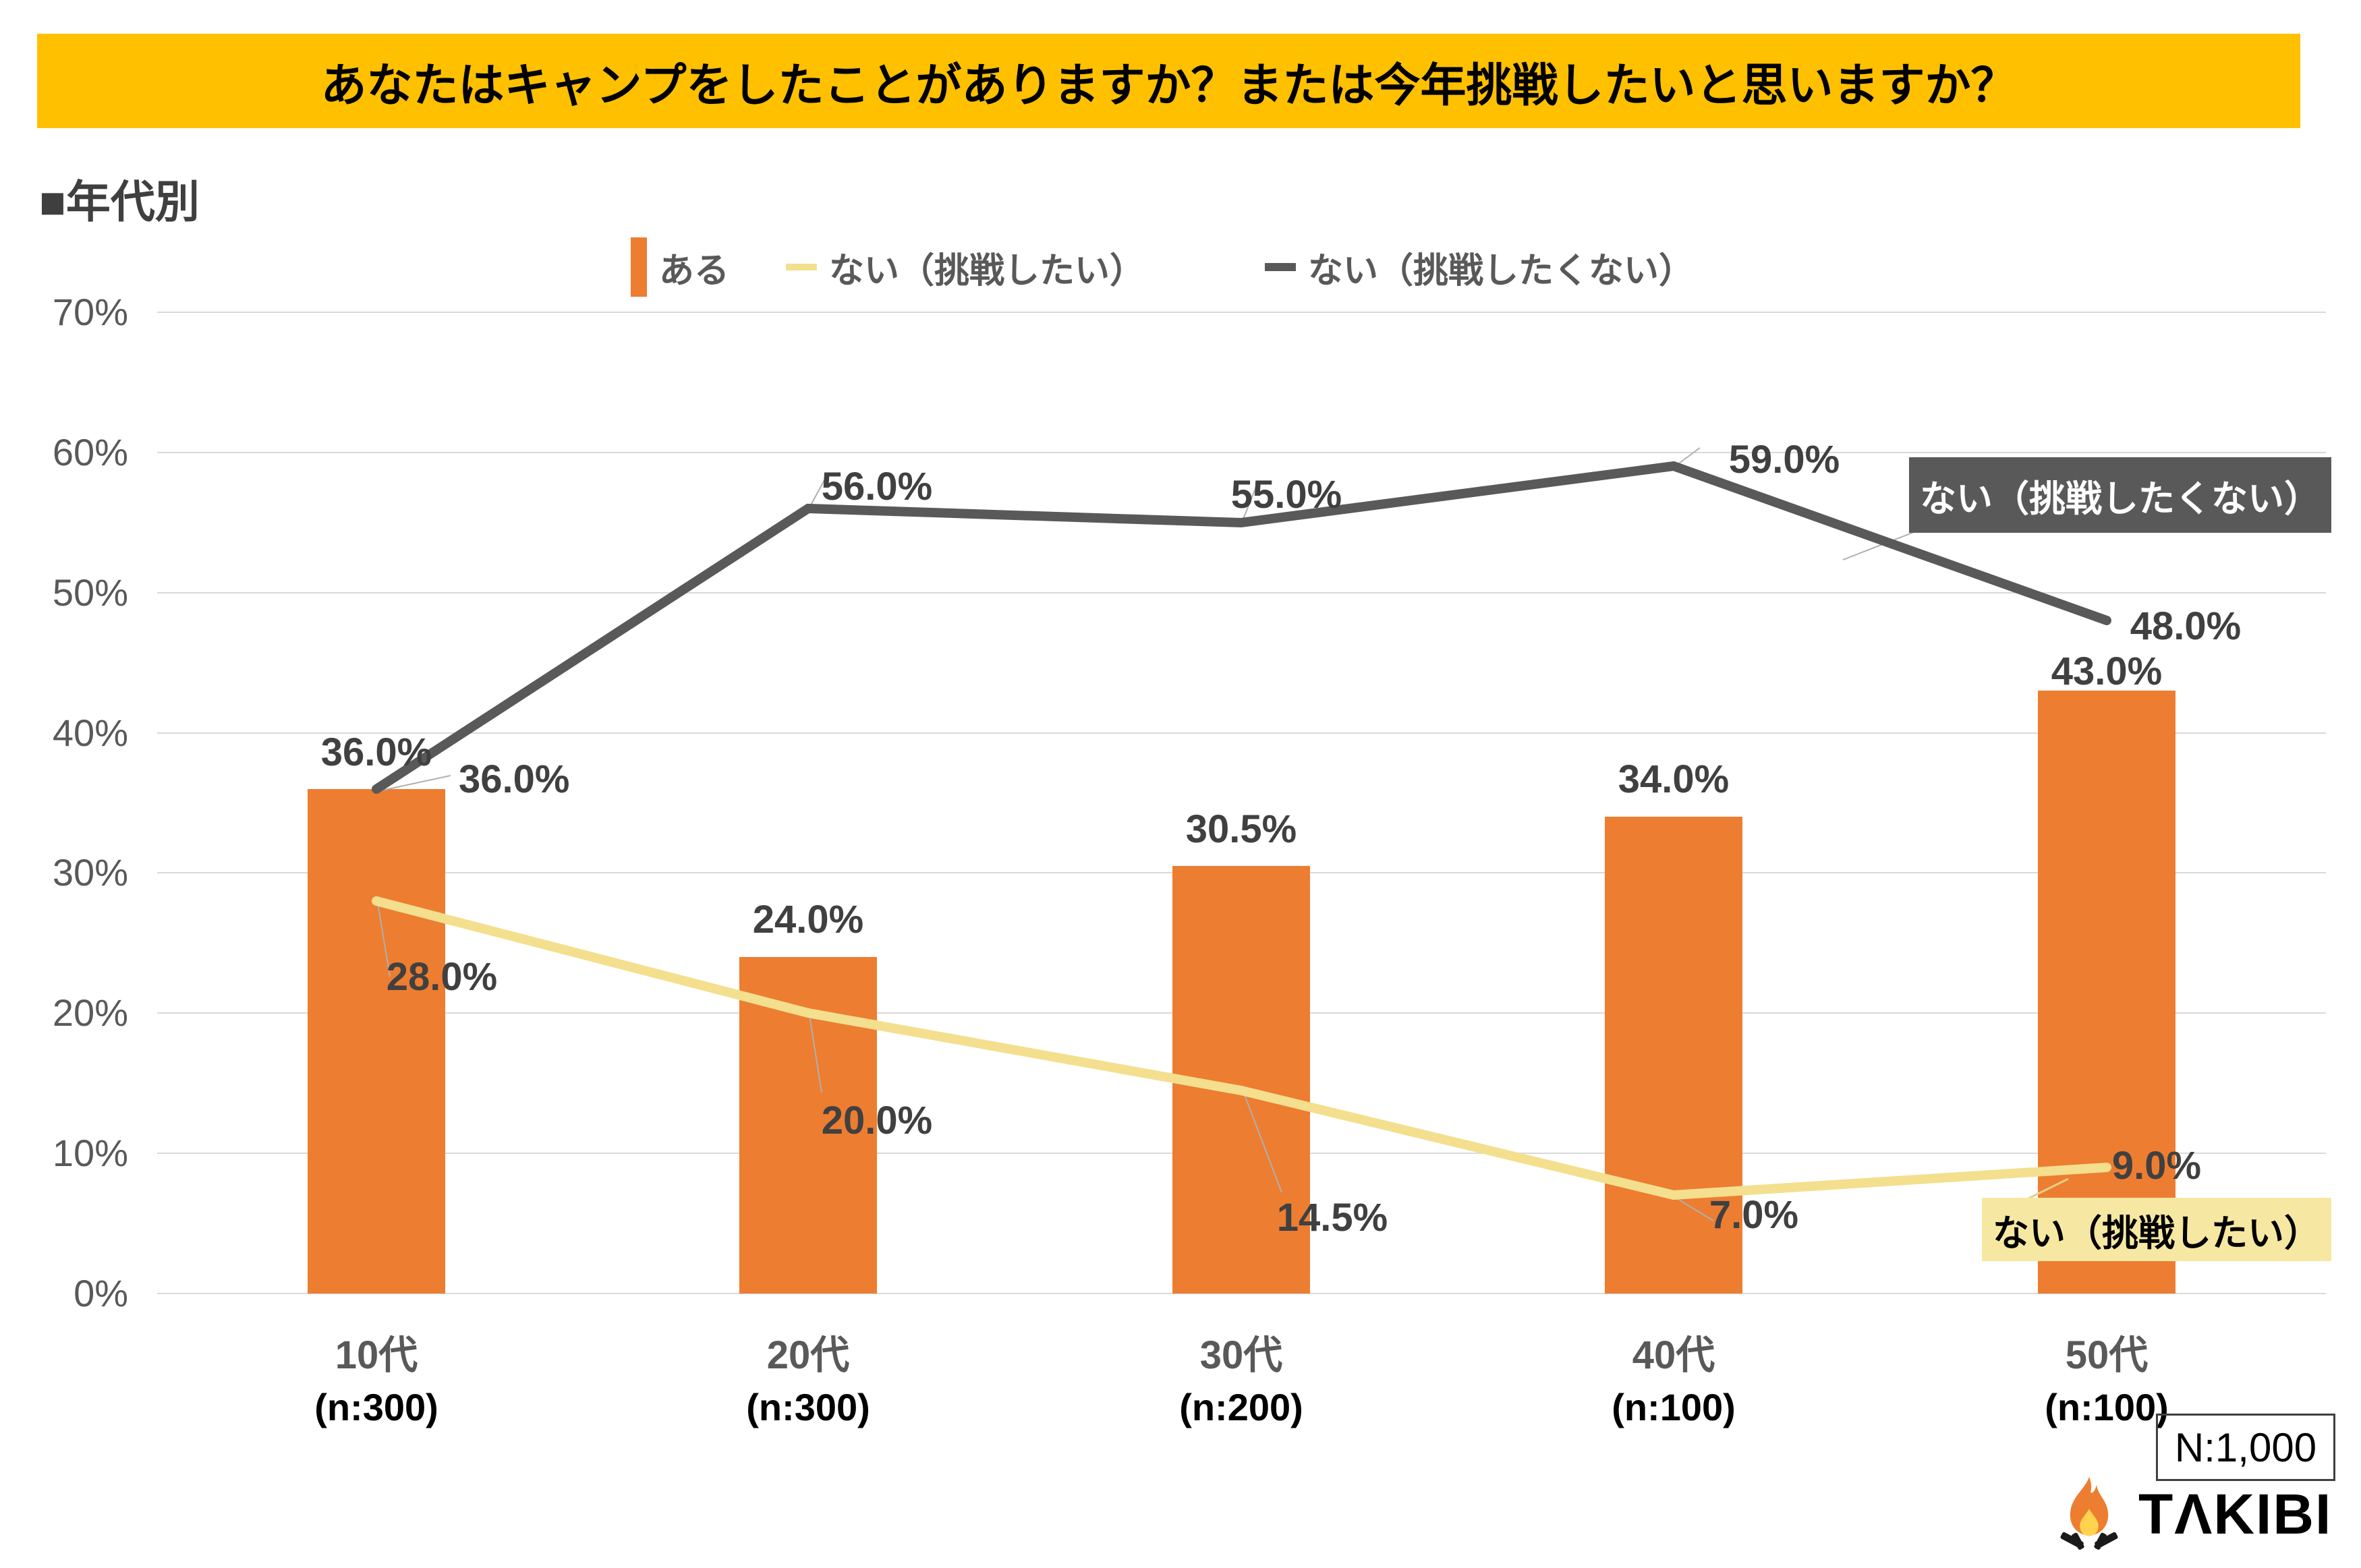 This screenshot has height=1568, width=2361. I want to click on legend-item-nai-shitai: ない（挑戦したい）, so click(965, 267).